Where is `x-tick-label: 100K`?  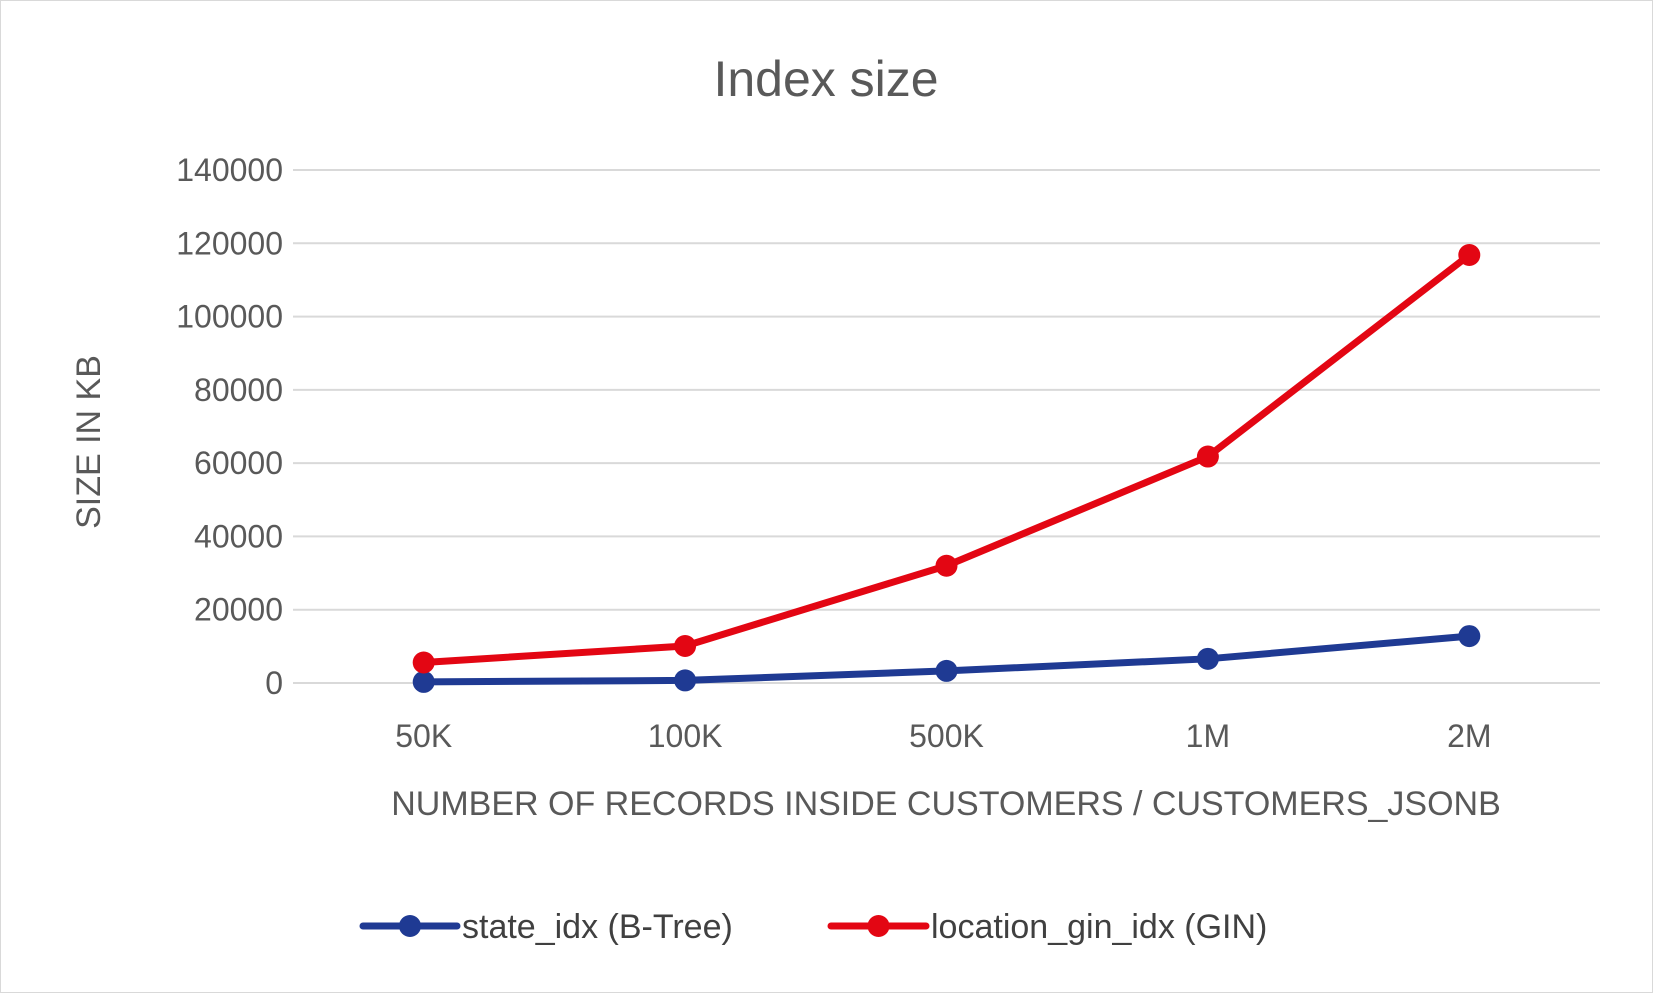
x-tick-label: 100K is located at coordinates (685, 736).